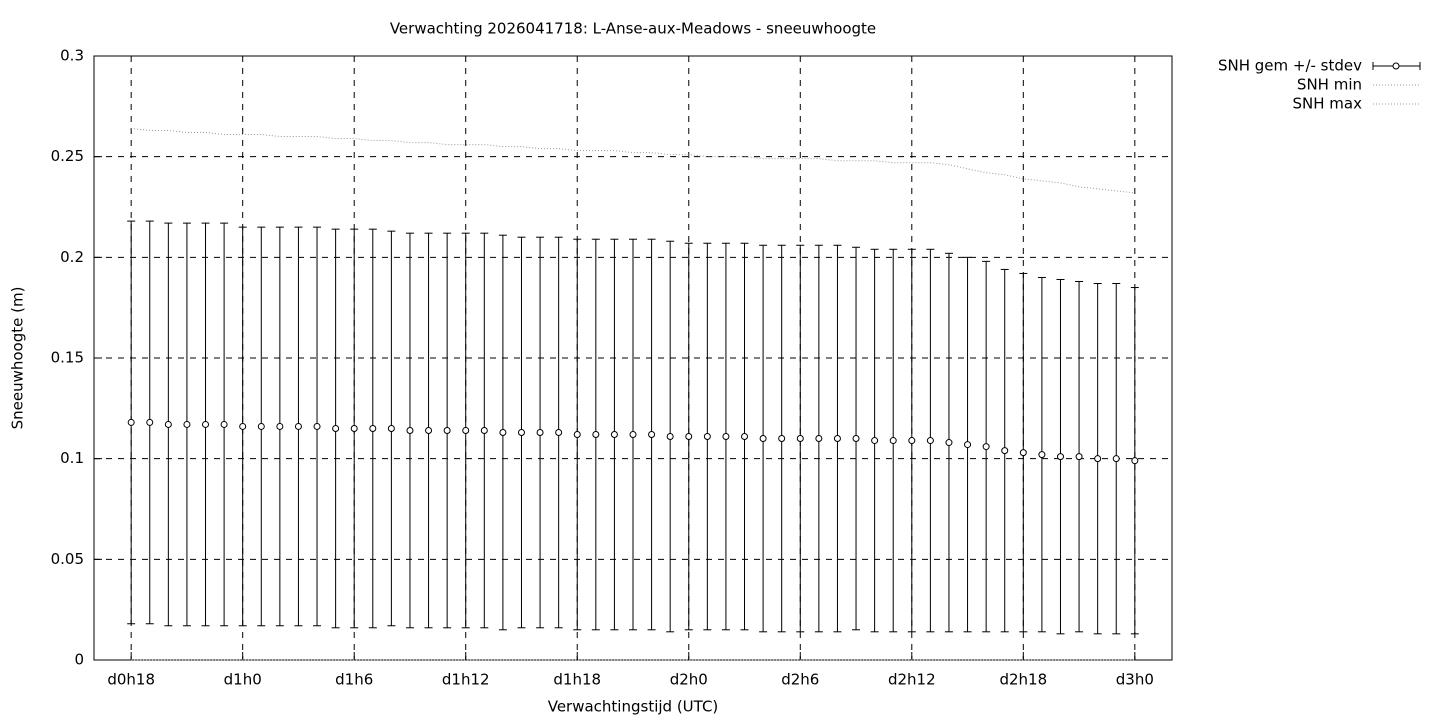 This screenshot has width=1440, height=720. What do you see at coordinates (577, 680) in the screenshot?
I see `x-tick-label: d1h18` at bounding box center [577, 680].